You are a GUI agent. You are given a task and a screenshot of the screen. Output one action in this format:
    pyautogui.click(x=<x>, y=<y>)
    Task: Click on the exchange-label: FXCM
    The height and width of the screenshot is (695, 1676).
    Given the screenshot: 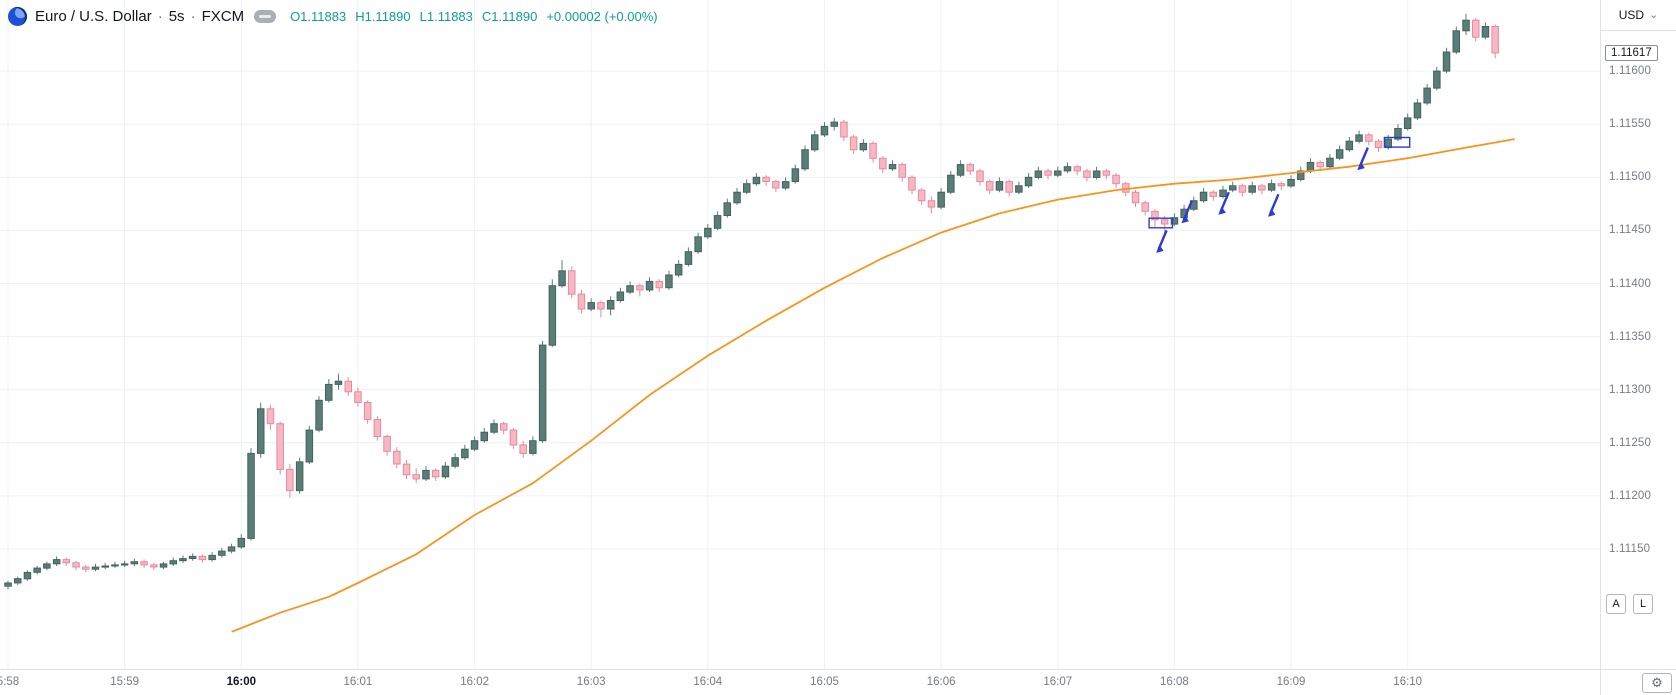 What is the action you would take?
    pyautogui.click(x=223, y=16)
    